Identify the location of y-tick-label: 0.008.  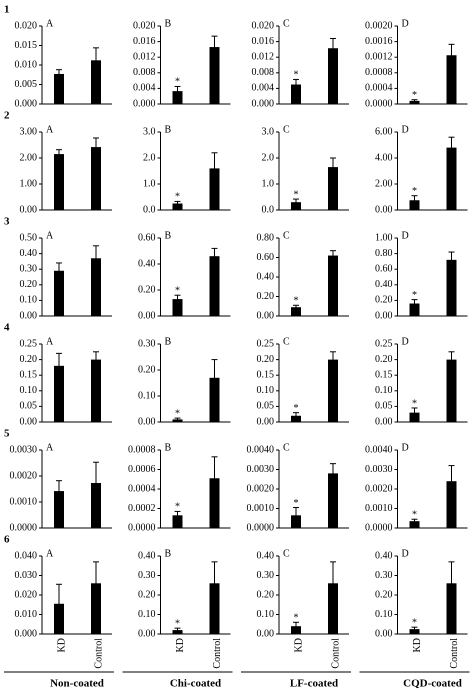
(263, 72).